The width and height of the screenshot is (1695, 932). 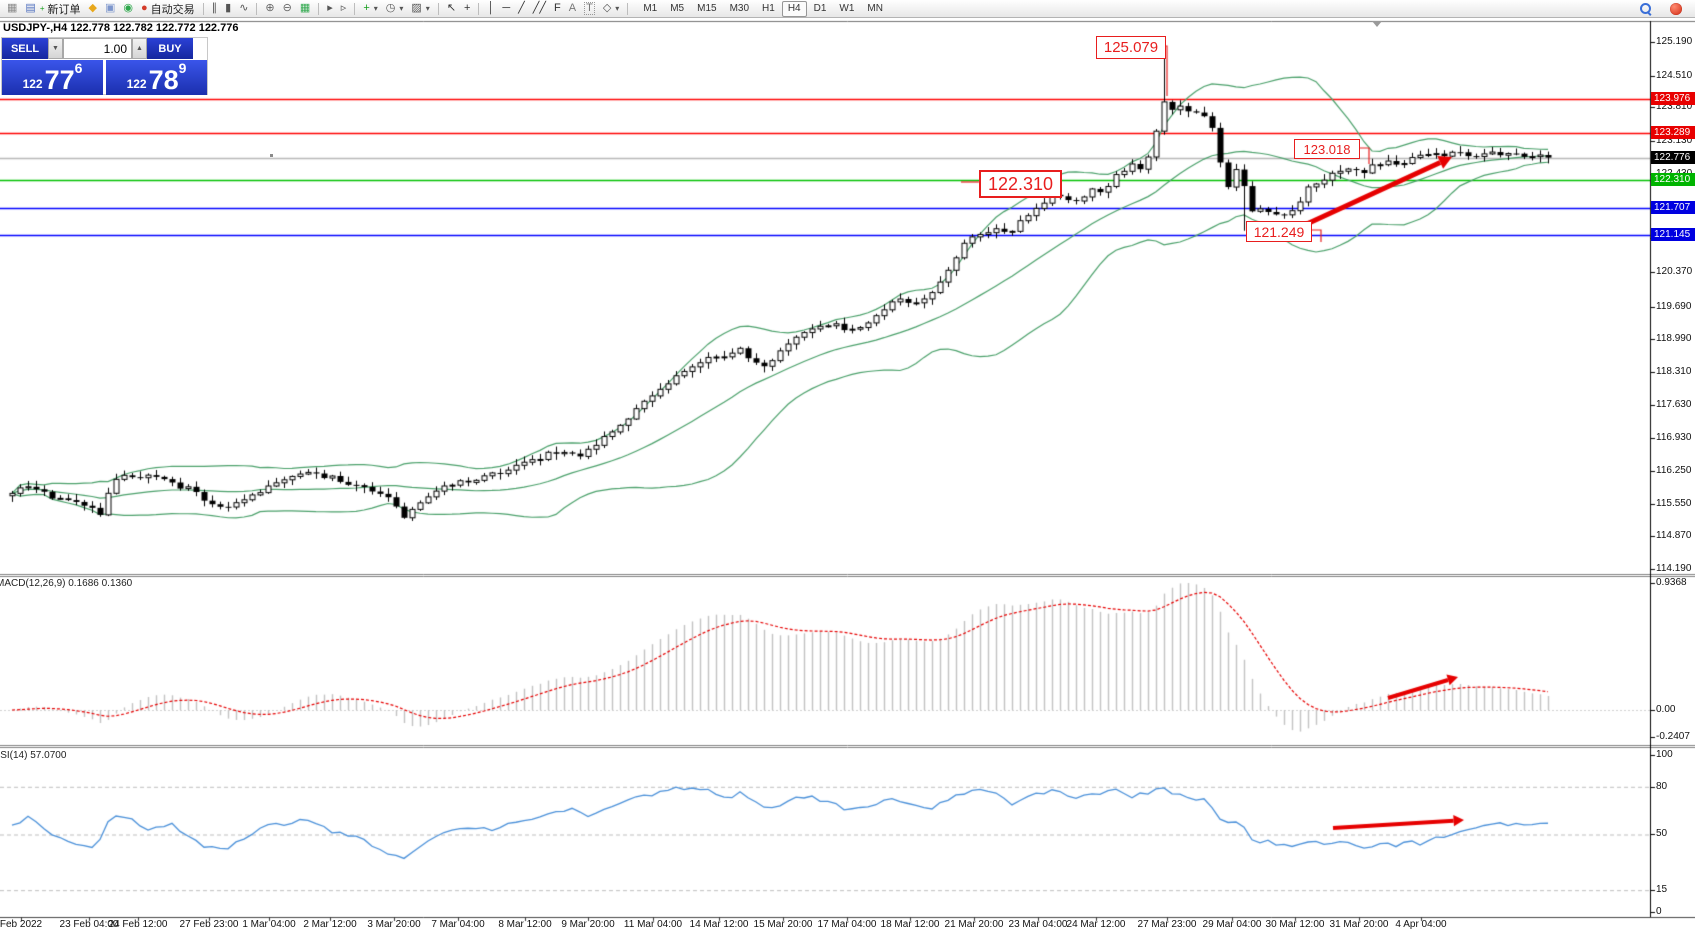 I want to click on label-icon: T, so click(x=589, y=9).